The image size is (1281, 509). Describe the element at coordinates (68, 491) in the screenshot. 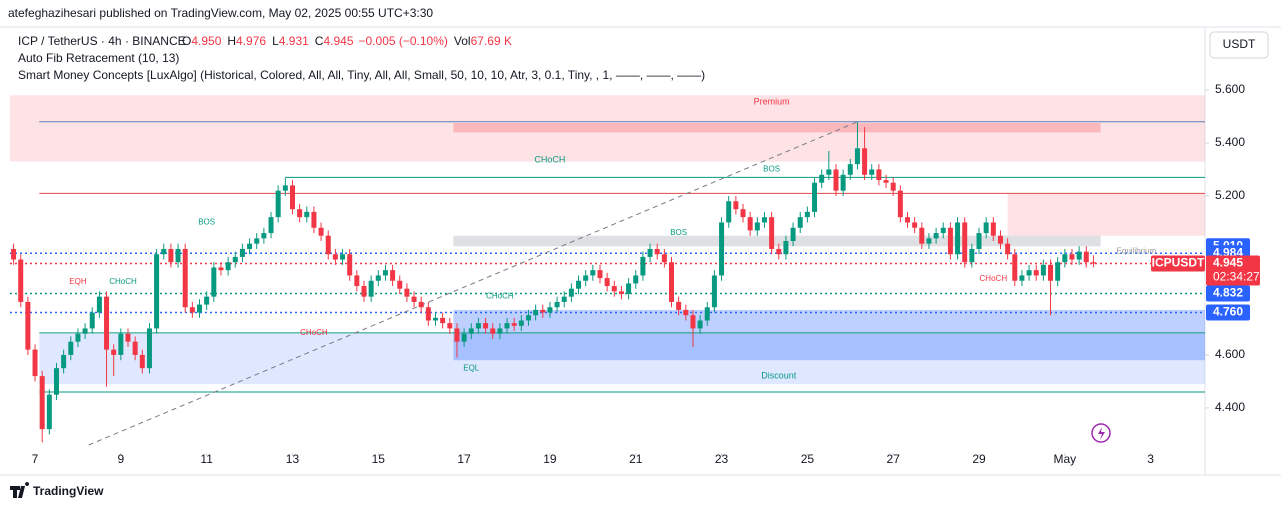

I see `brand-name: TradingView` at that location.